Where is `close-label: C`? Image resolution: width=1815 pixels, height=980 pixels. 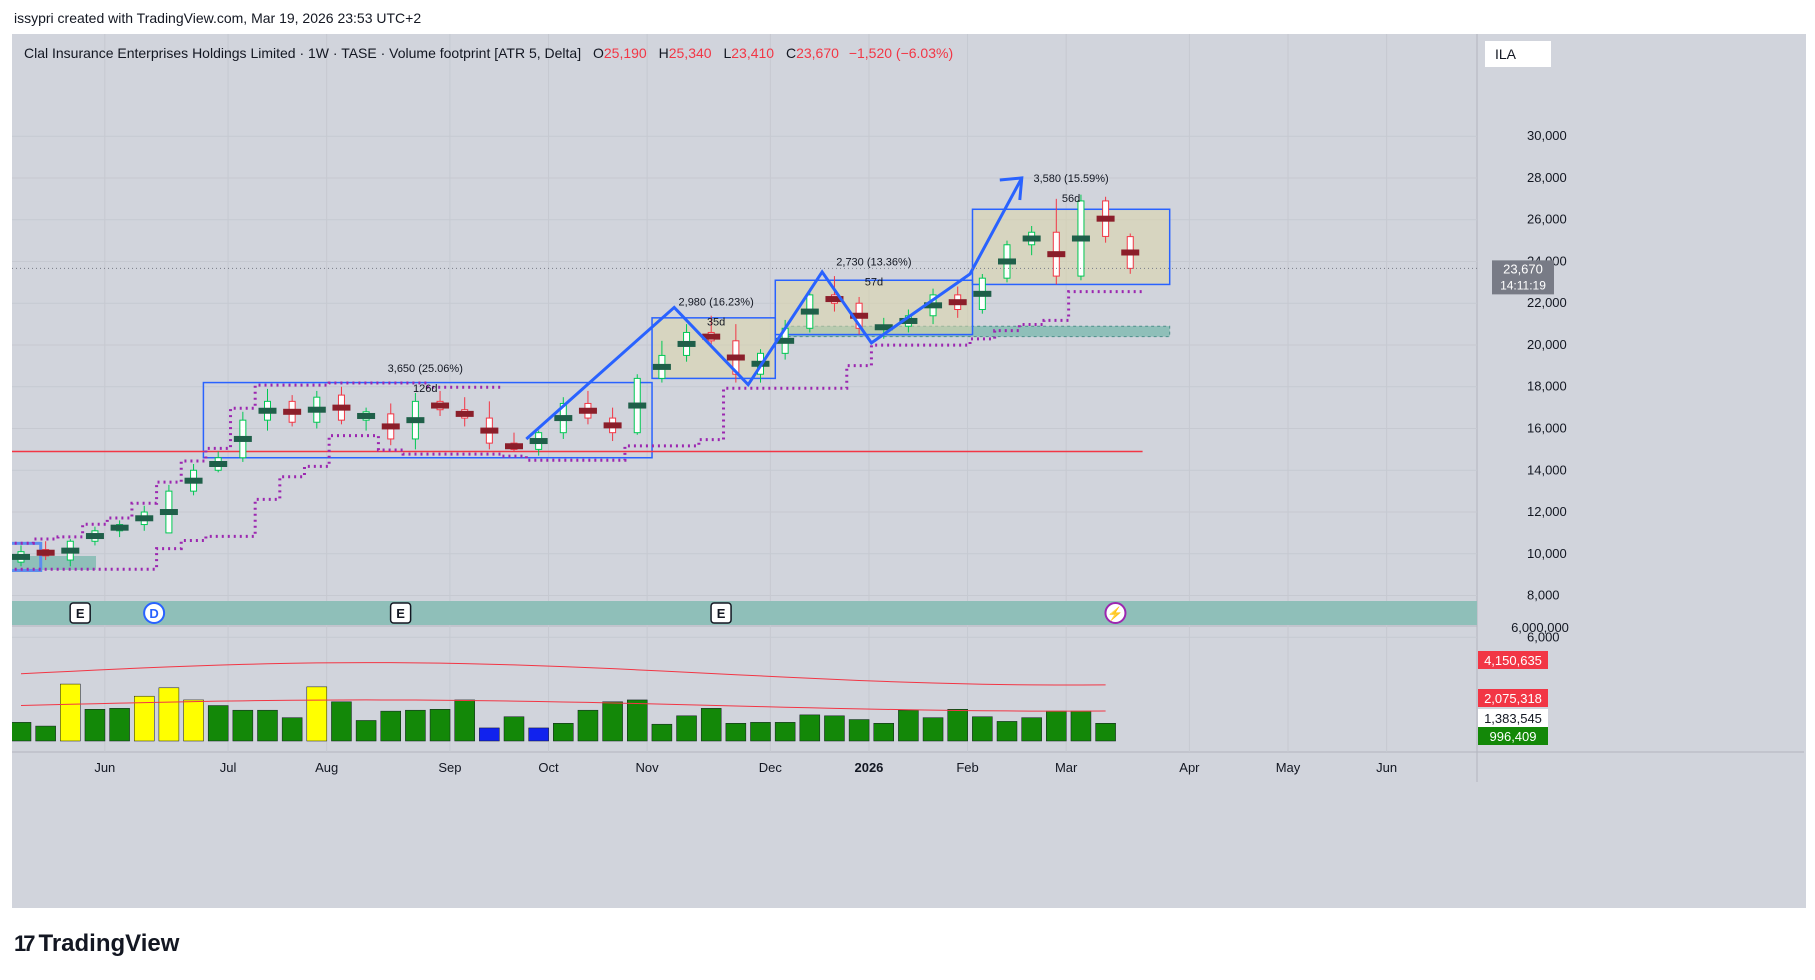 close-label: C is located at coordinates (791, 53).